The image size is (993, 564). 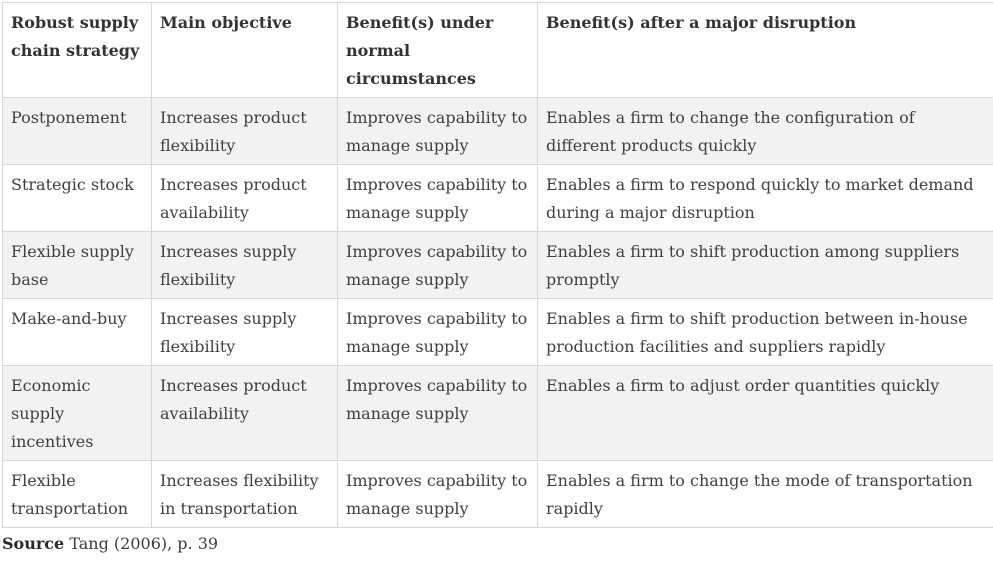 I want to click on header-benefit-normal: Benefit(s) under normal circumstances, so click(x=437, y=50).